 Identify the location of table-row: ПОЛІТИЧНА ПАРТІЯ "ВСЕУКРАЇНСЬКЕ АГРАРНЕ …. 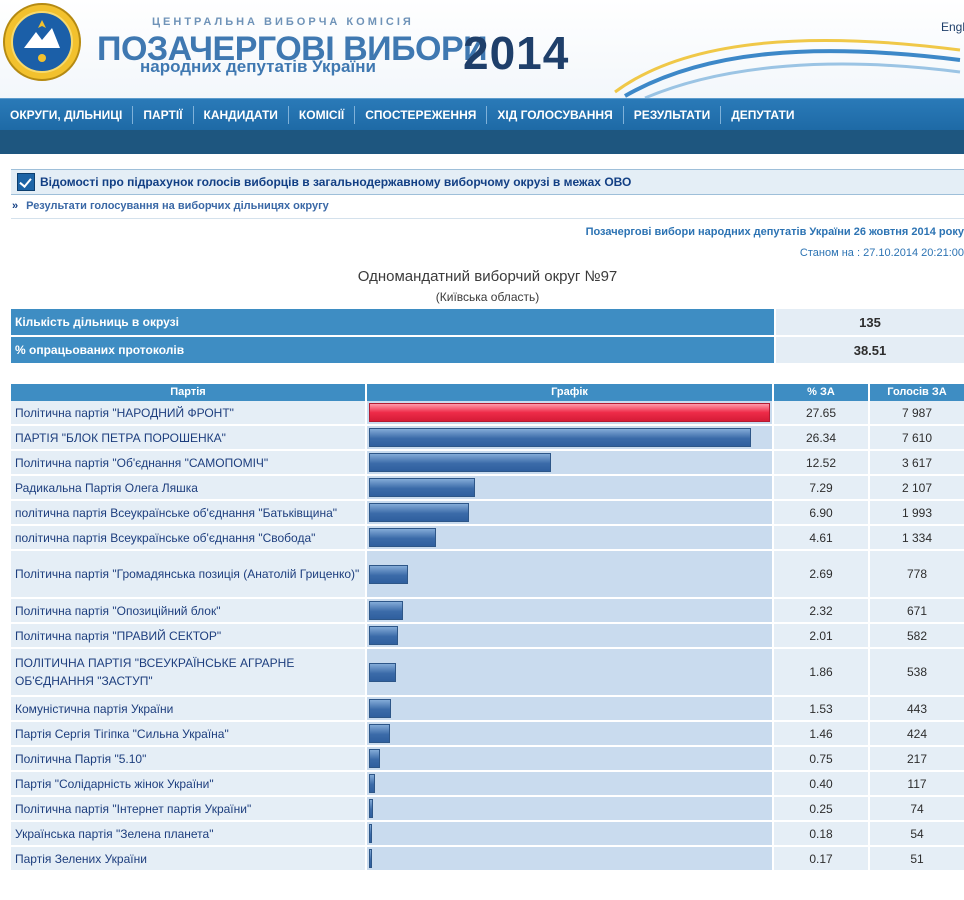
(487, 673).